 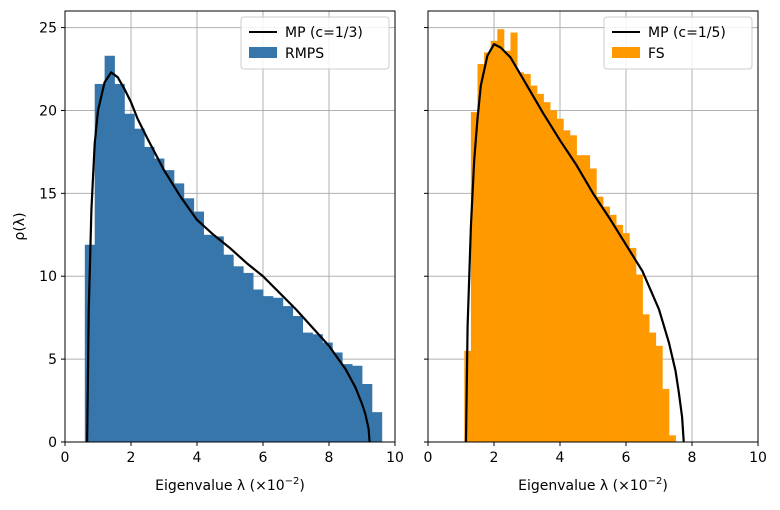 I want to click on right-x-tick-label-3: 6, so click(x=626, y=458).